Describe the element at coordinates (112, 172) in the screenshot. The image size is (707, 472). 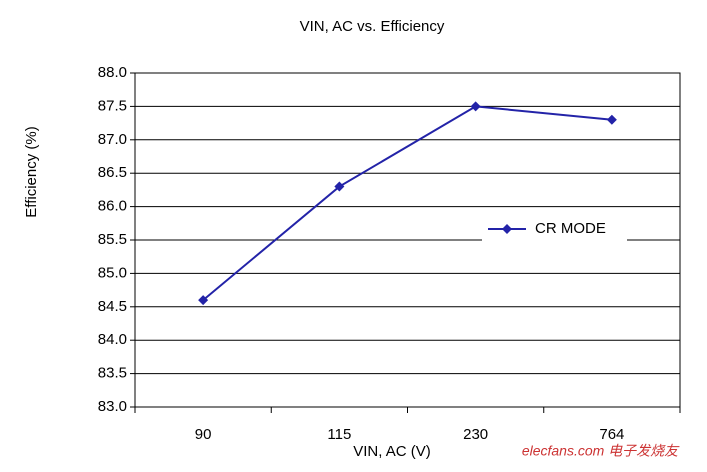
I see `y-tick-label: 86.5` at that location.